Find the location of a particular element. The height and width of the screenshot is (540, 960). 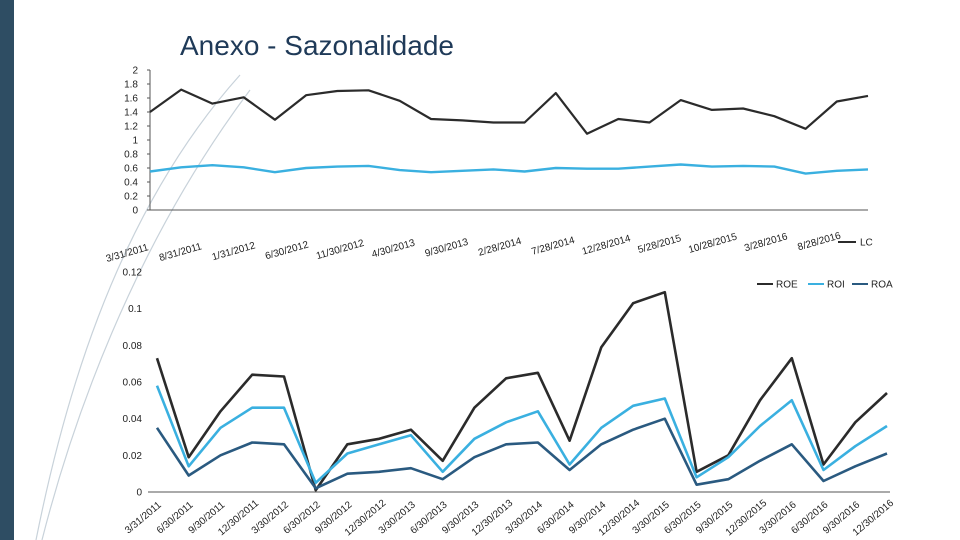

top-x-tick-label: 6/30/2012 is located at coordinates (287, 250).